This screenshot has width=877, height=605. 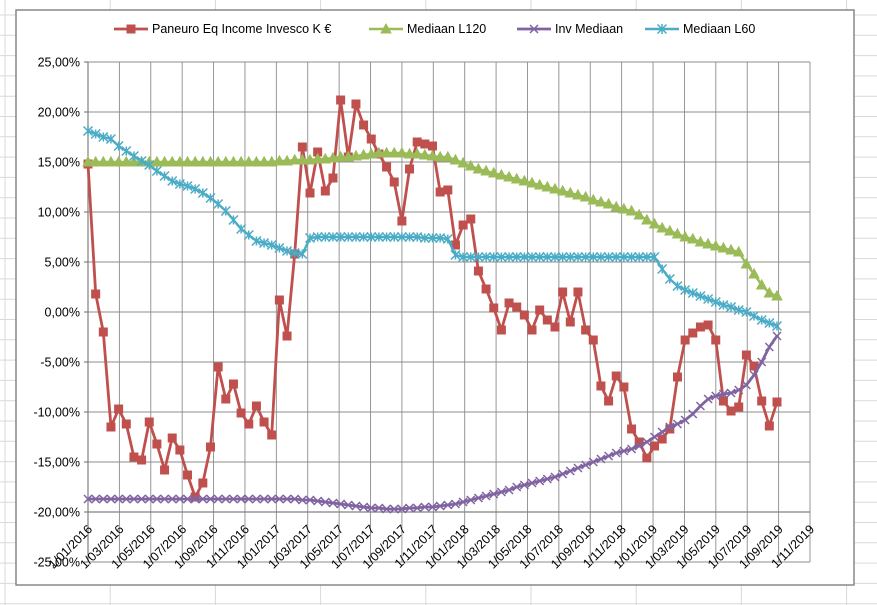 What do you see at coordinates (59, 63) in the screenshot?
I see `svg-text: 25,00%` at bounding box center [59, 63].